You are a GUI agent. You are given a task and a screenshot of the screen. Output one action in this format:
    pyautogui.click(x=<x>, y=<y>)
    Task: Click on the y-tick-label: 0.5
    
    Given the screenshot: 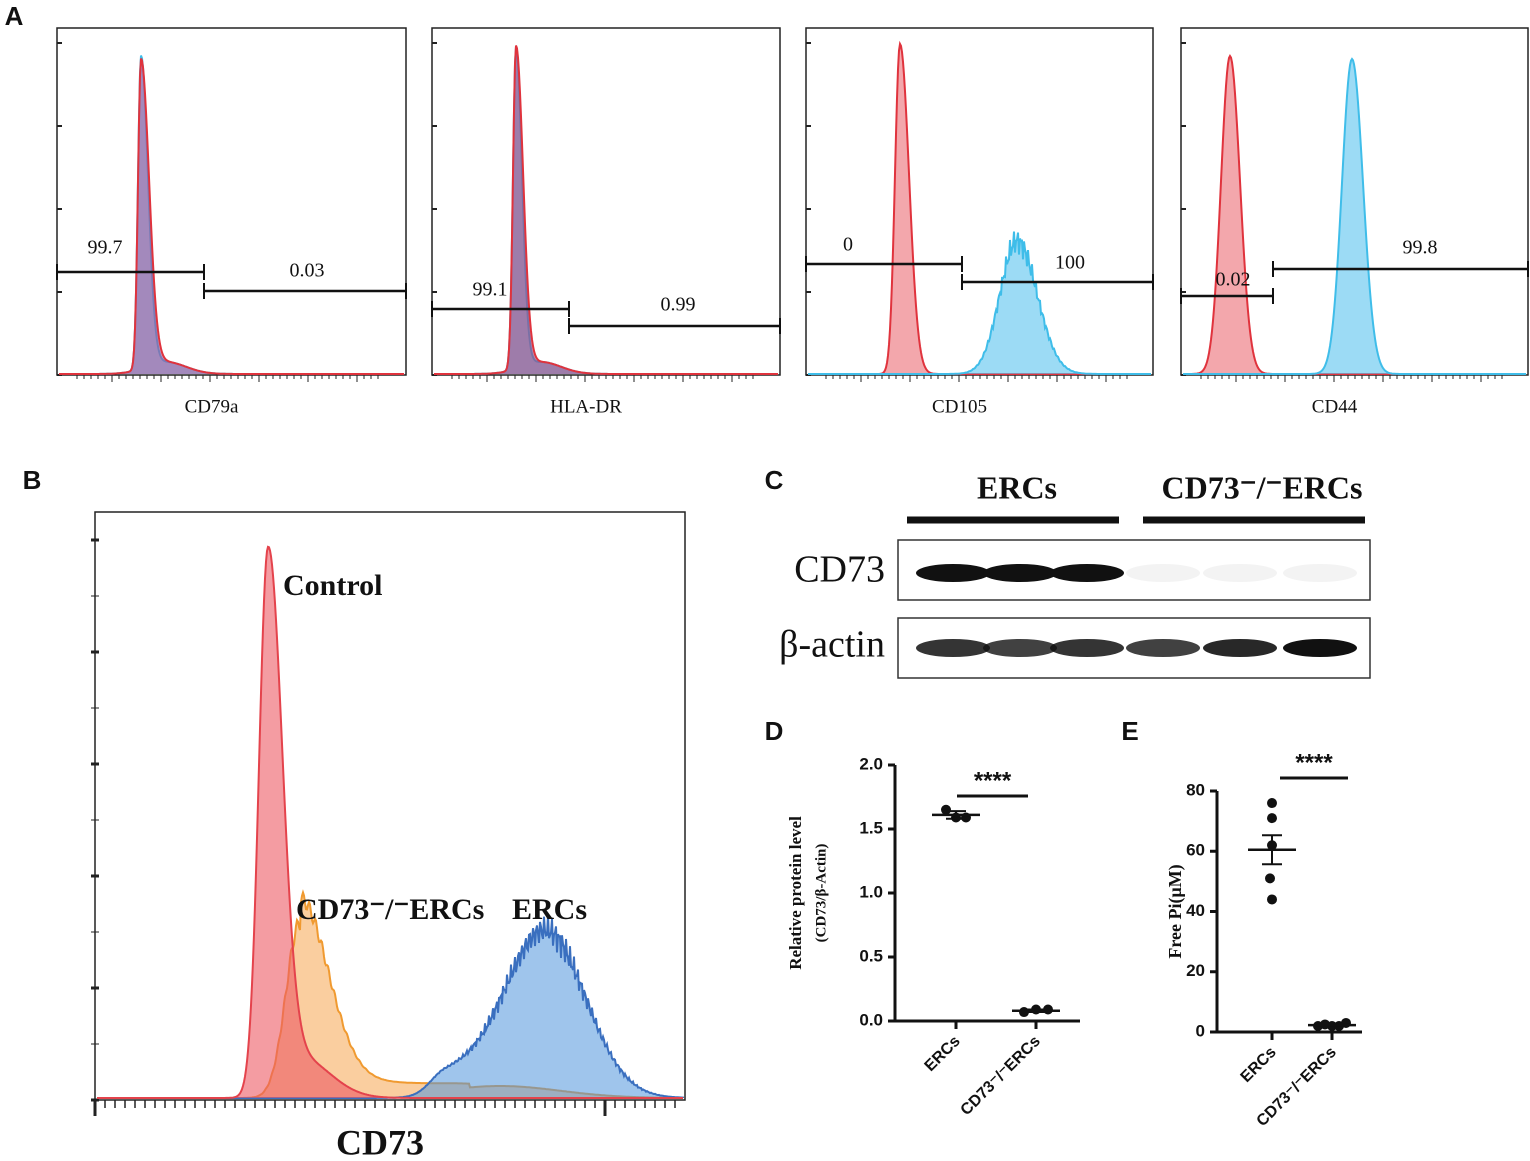 What is the action you would take?
    pyautogui.click(x=871, y=955)
    